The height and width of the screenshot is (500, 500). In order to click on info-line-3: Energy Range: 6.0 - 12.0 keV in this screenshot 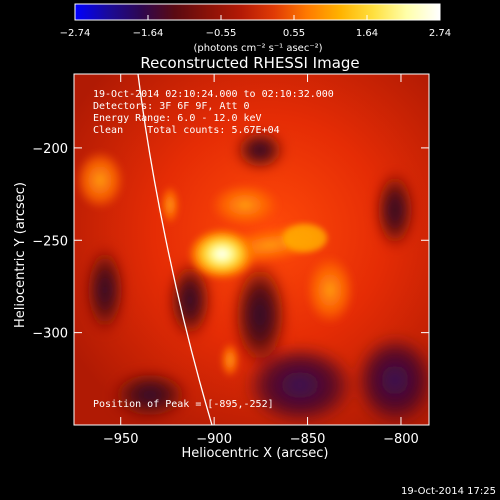, I will do `click(177, 118)`.